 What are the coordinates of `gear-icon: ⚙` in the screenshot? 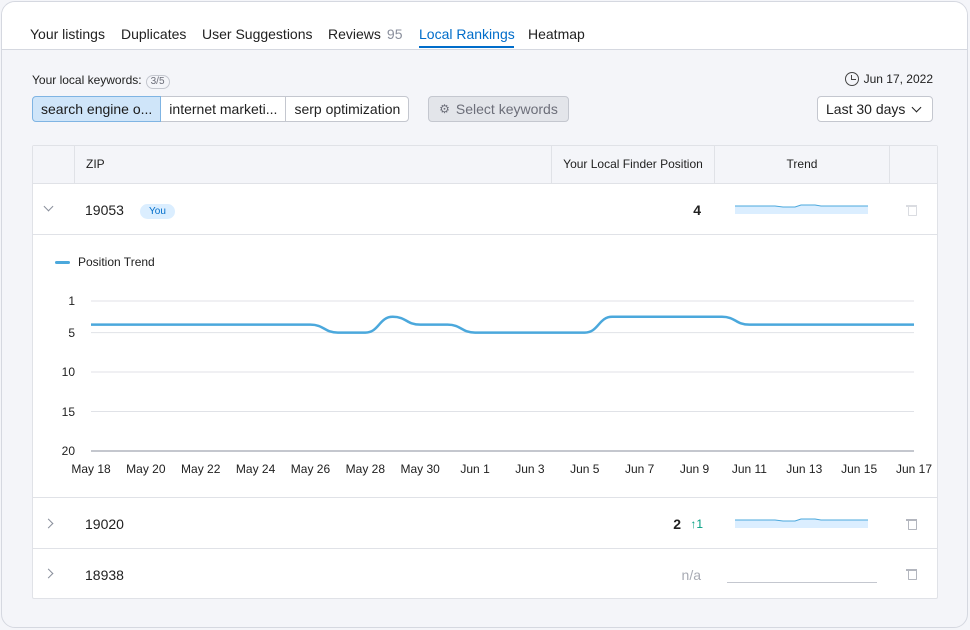 It's located at (444, 109).